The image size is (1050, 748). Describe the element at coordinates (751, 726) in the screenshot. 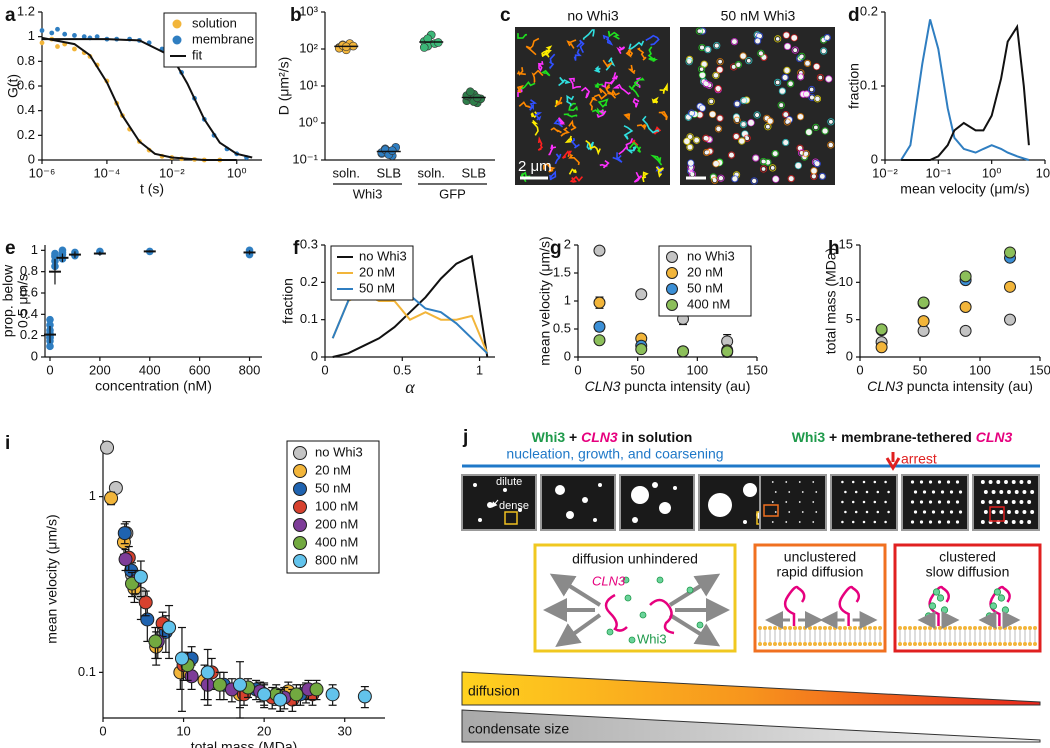

I see `gradient-bar` at that location.